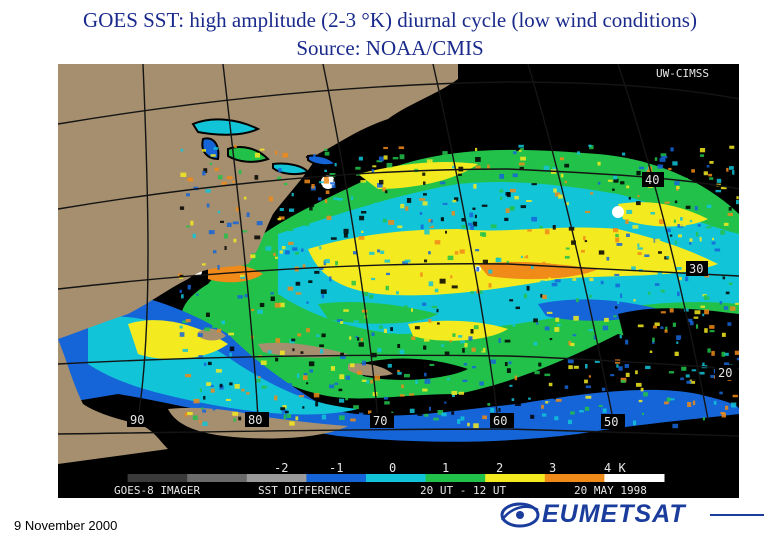 This screenshot has width=780, height=540. What do you see at coordinates (115, 209) in the screenshot?
I see `interior-land` at bounding box center [115, 209].